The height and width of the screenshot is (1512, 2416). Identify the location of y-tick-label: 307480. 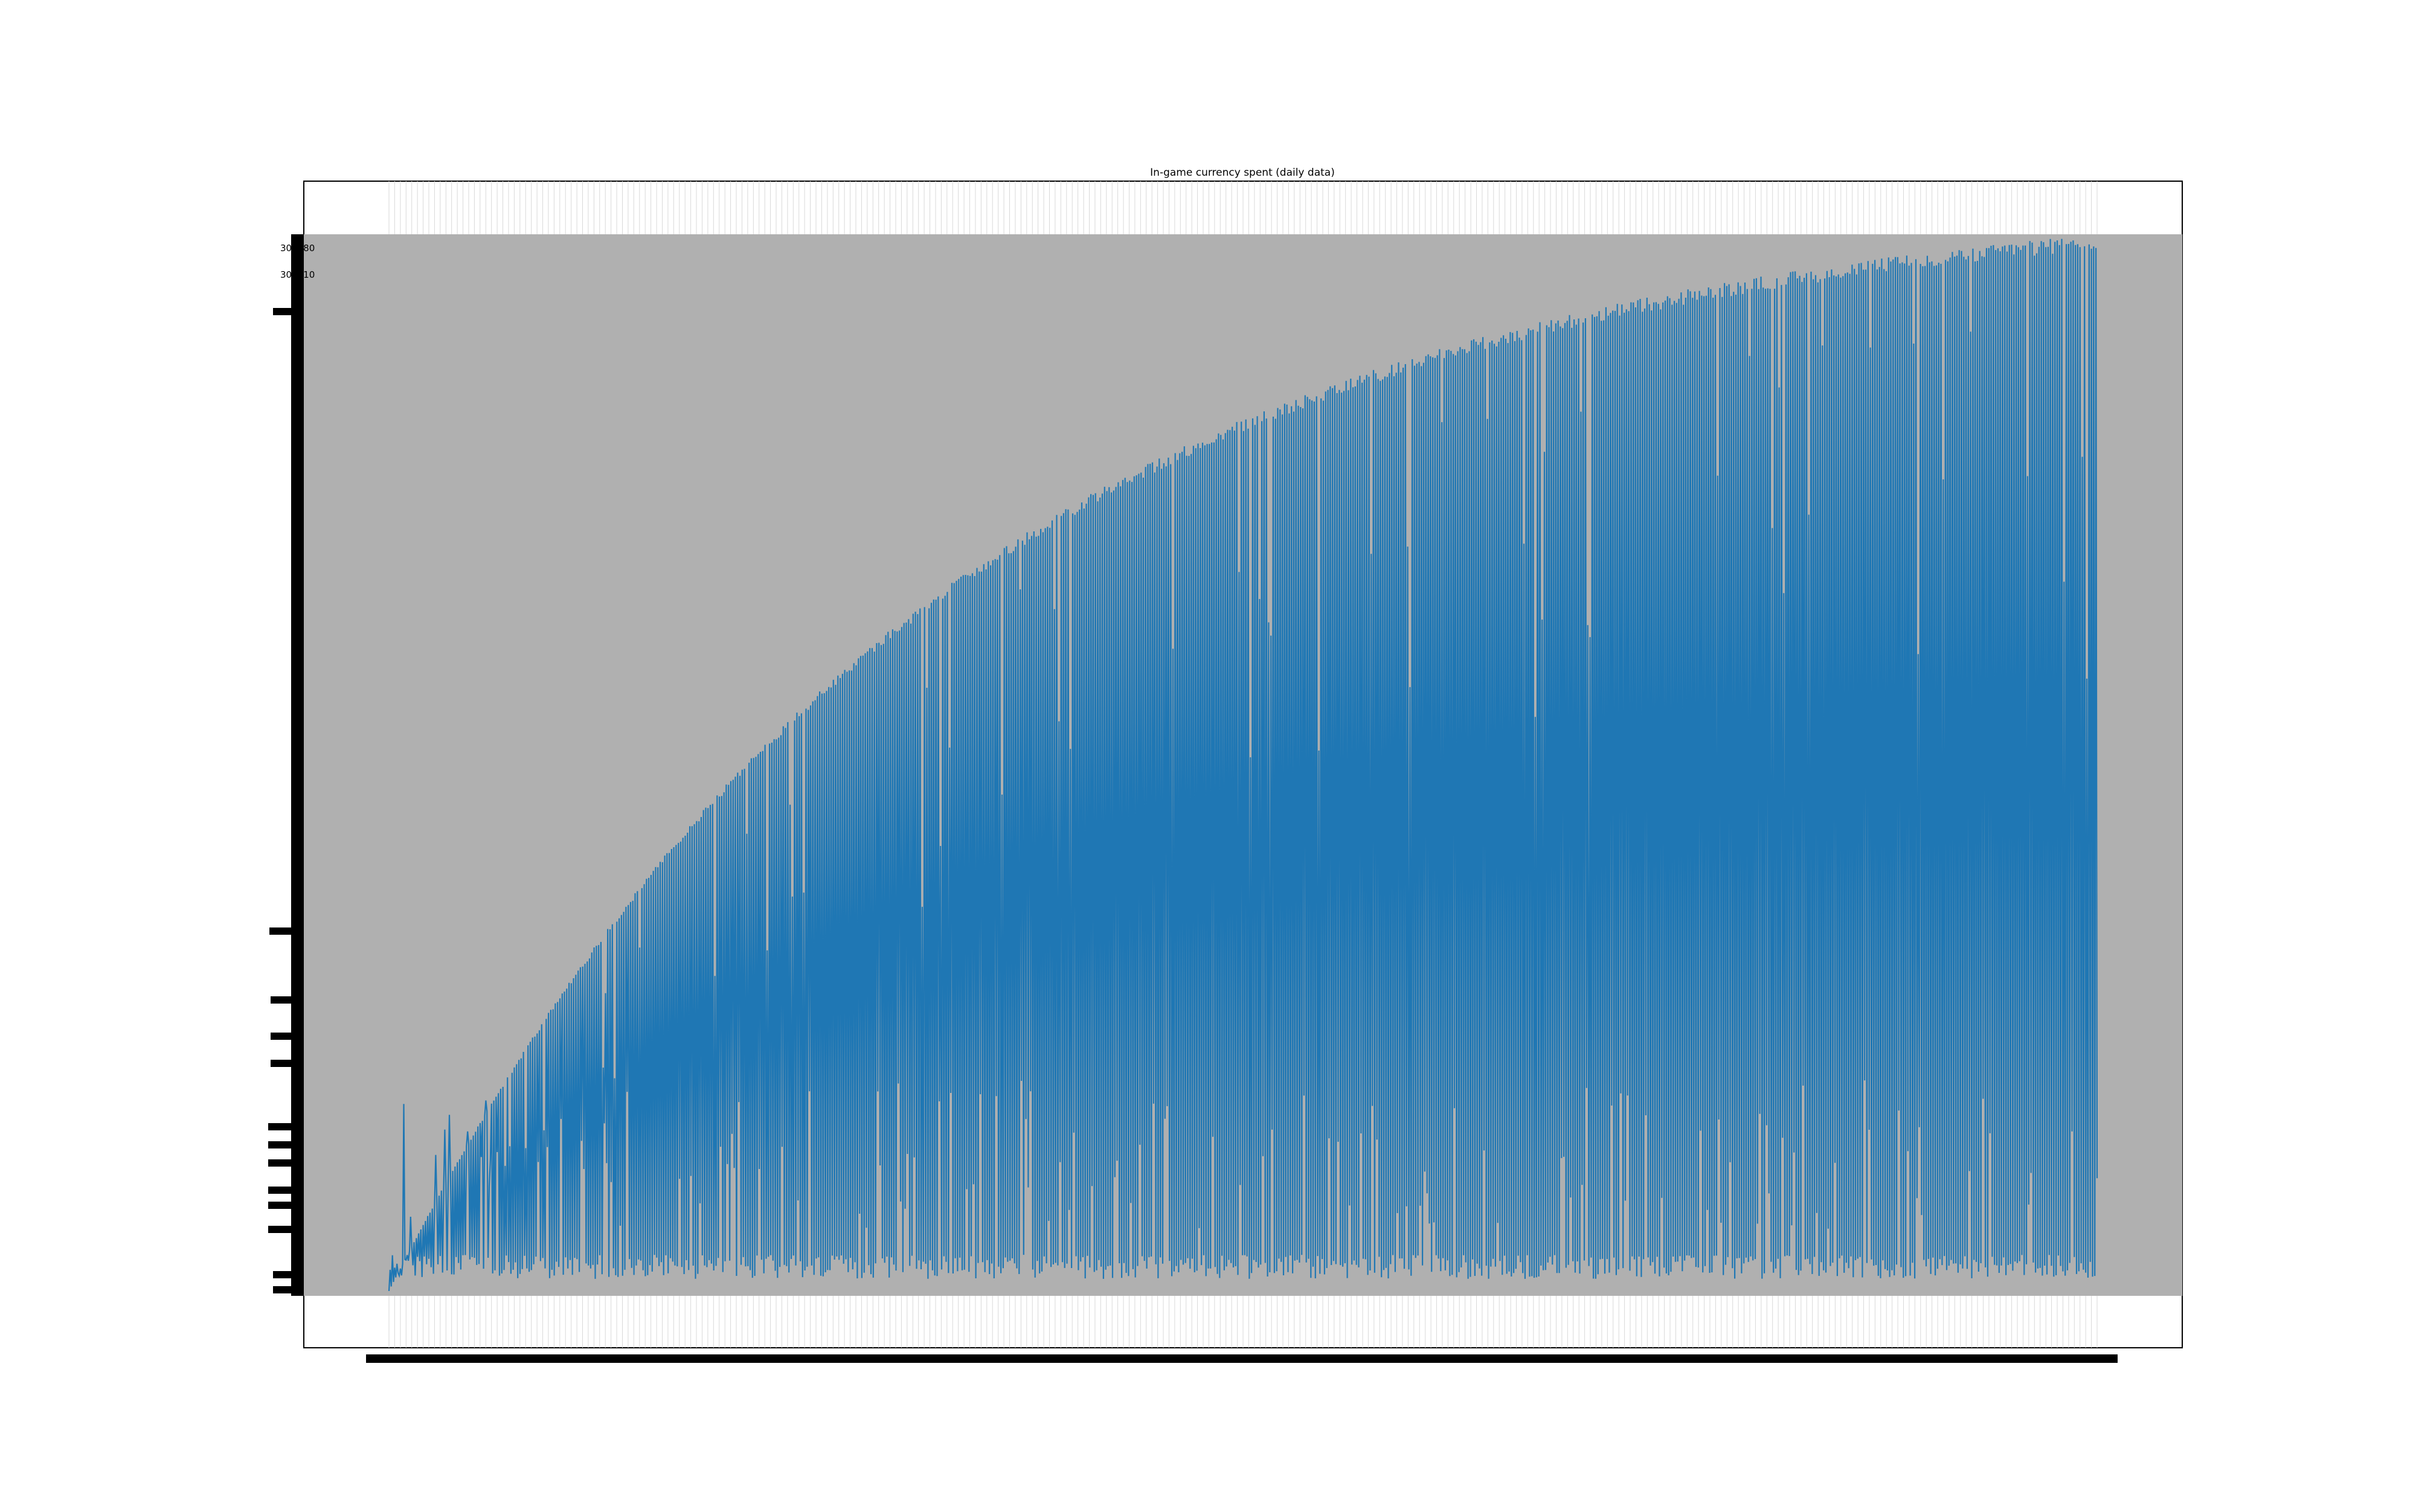
(297, 248).